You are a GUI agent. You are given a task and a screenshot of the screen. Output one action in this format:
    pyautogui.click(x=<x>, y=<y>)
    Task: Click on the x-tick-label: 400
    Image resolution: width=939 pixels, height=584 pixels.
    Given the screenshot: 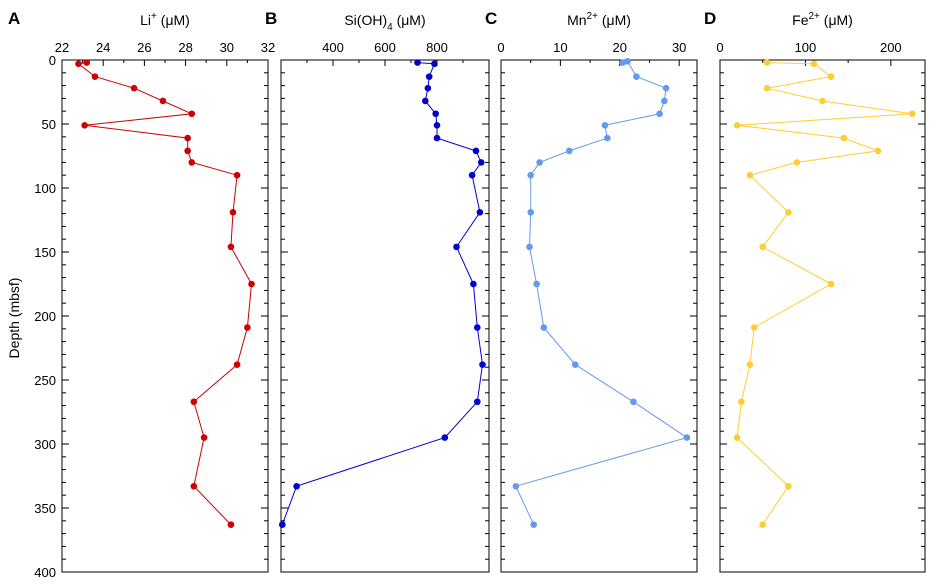 What is the action you would take?
    pyautogui.click(x=333, y=47)
    